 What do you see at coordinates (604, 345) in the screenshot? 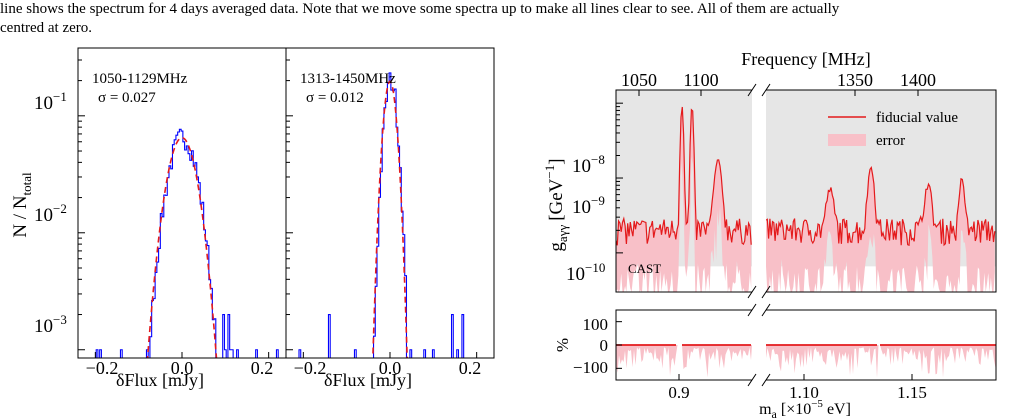
I see `y-tick-label-bottom-1: 0` at bounding box center [604, 345].